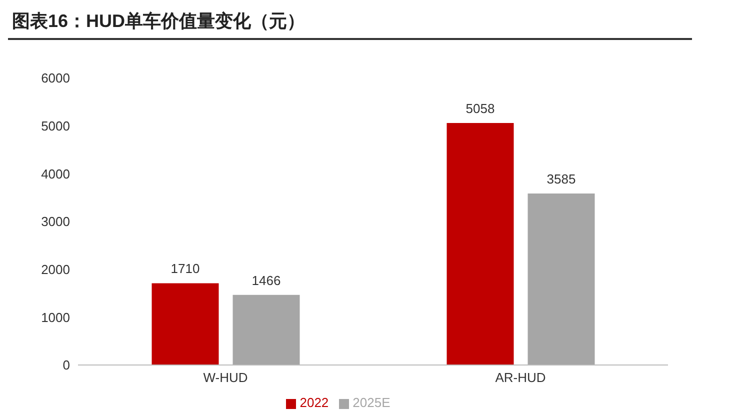 This screenshot has width=744, height=416. What do you see at coordinates (185, 268) in the screenshot?
I see `data-label: 1710` at bounding box center [185, 268].